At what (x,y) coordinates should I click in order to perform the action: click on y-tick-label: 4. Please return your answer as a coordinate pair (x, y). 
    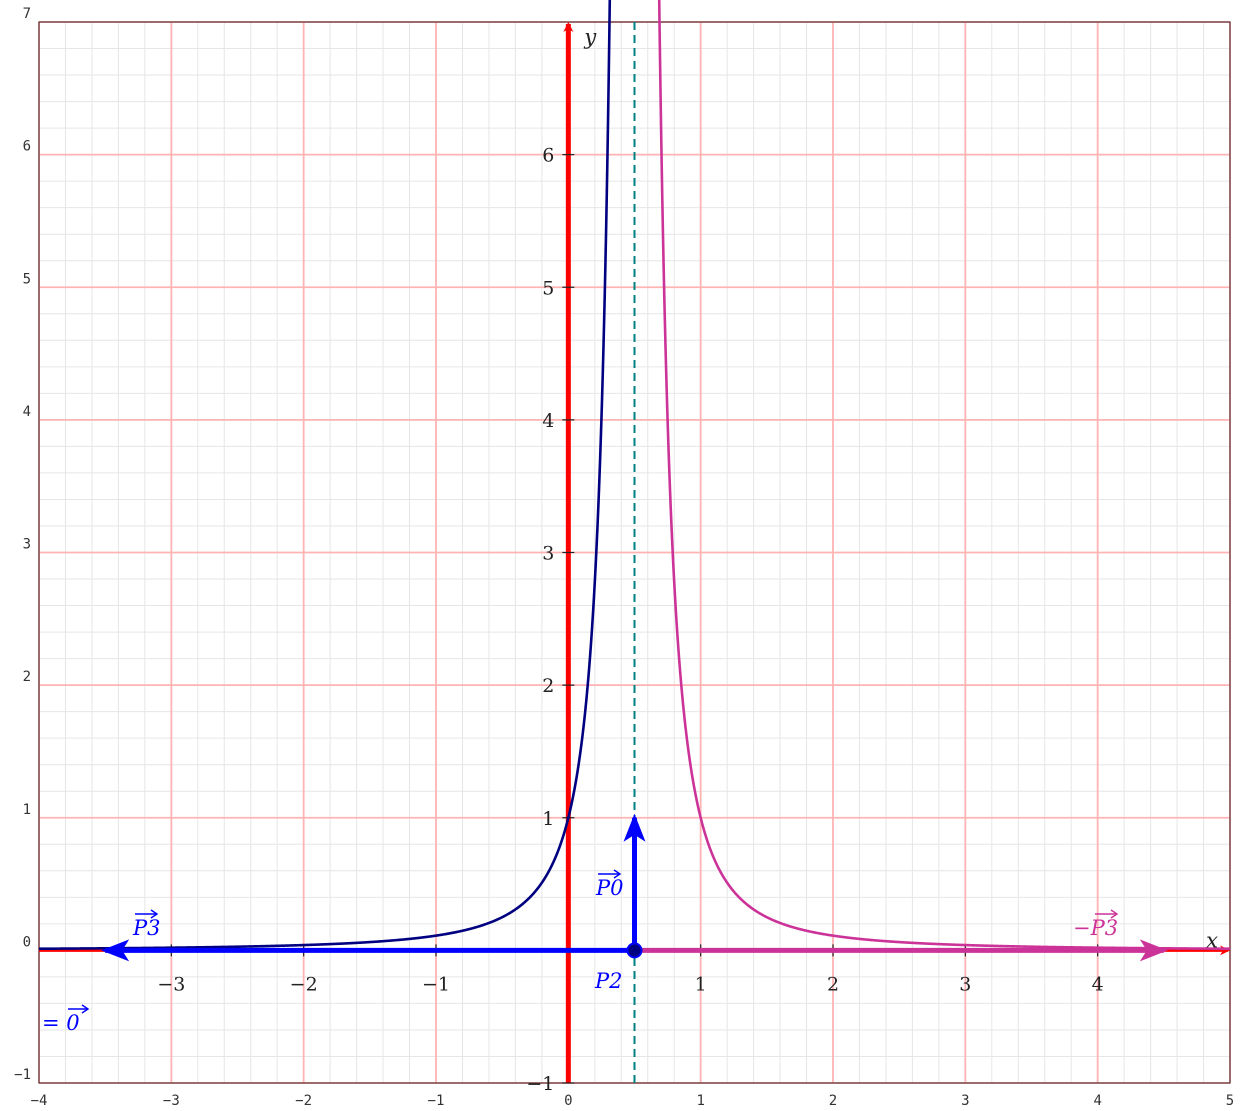
    Looking at the image, I should click on (548, 421).